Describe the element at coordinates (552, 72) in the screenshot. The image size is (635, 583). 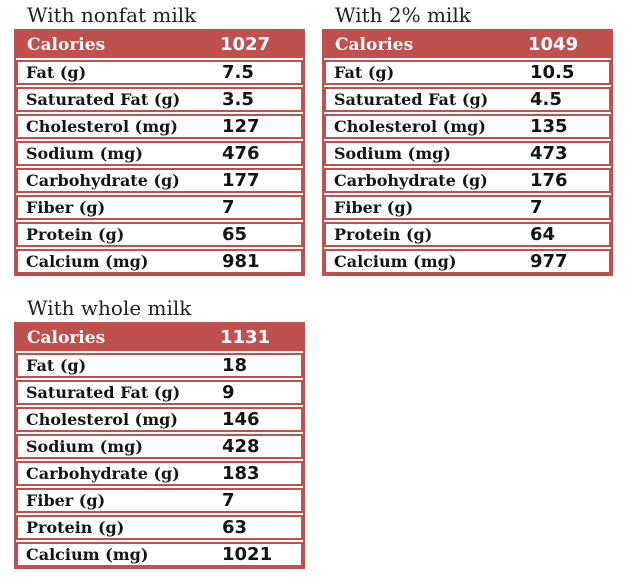
I see `row-value: 10.5` at that location.